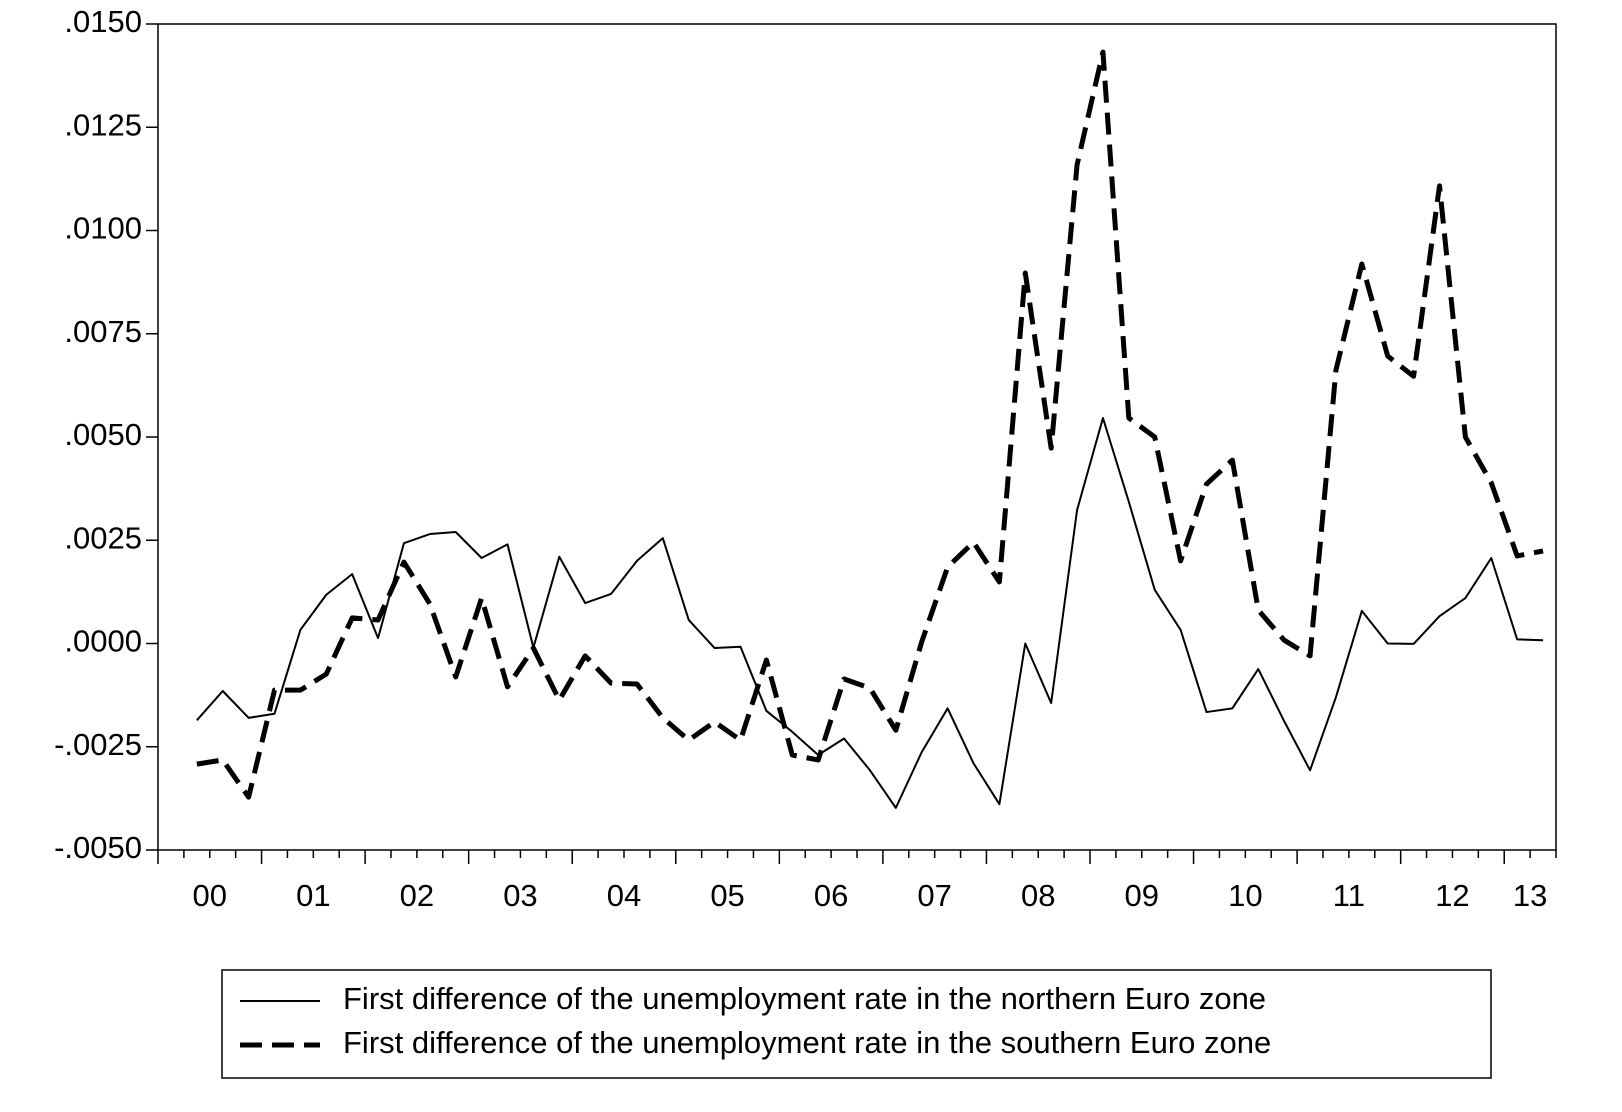 This screenshot has width=1622, height=1112. Describe the element at coordinates (831, 895) in the screenshot. I see `x-tick-label: 06` at that location.